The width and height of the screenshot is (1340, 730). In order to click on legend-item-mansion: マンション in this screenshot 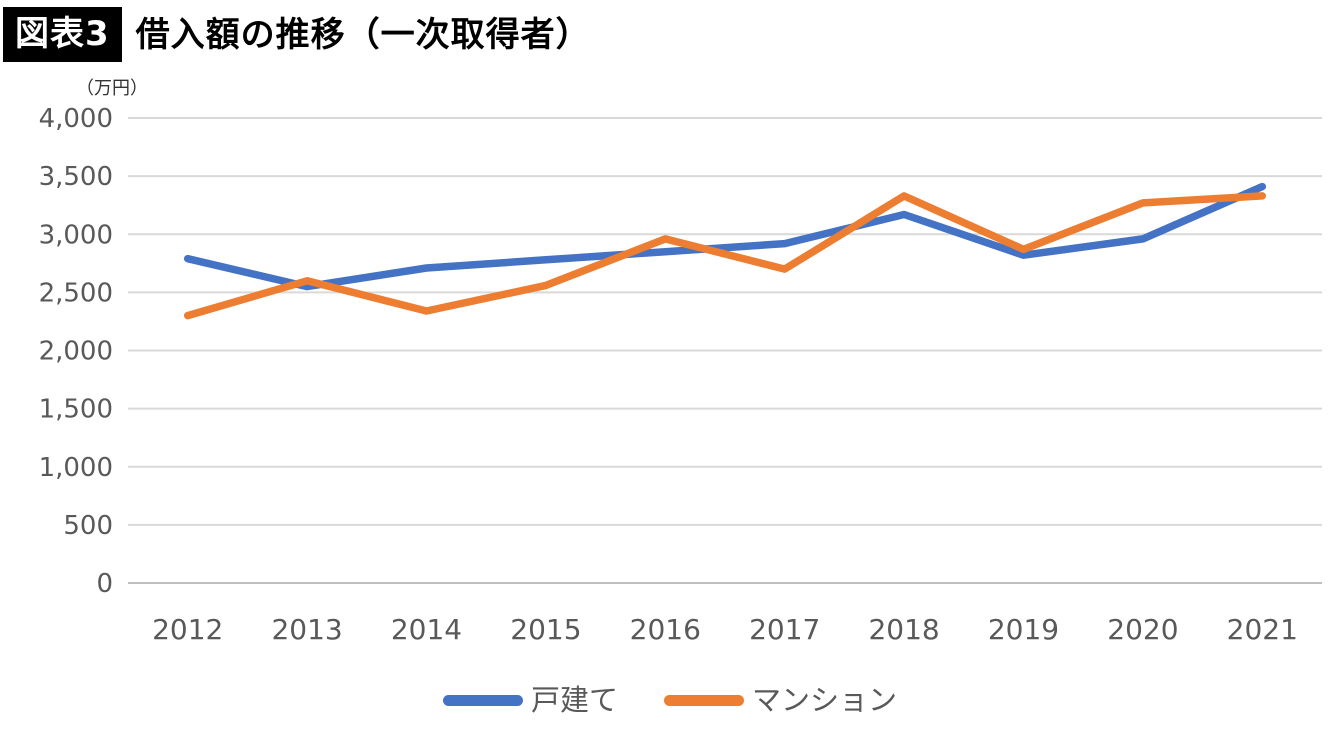, I will do `click(780, 700)`.